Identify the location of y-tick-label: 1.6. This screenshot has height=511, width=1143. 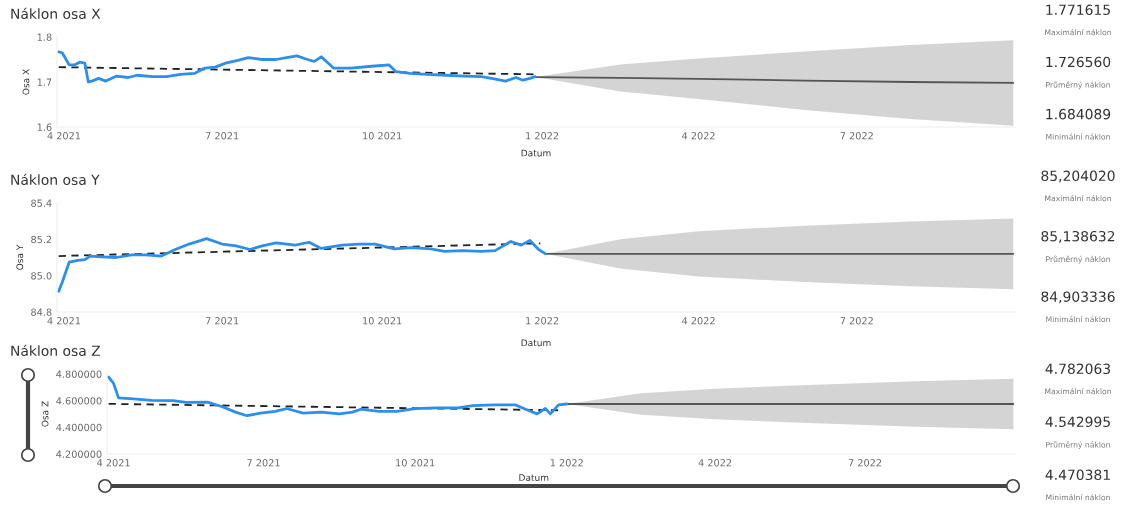
(44, 127).